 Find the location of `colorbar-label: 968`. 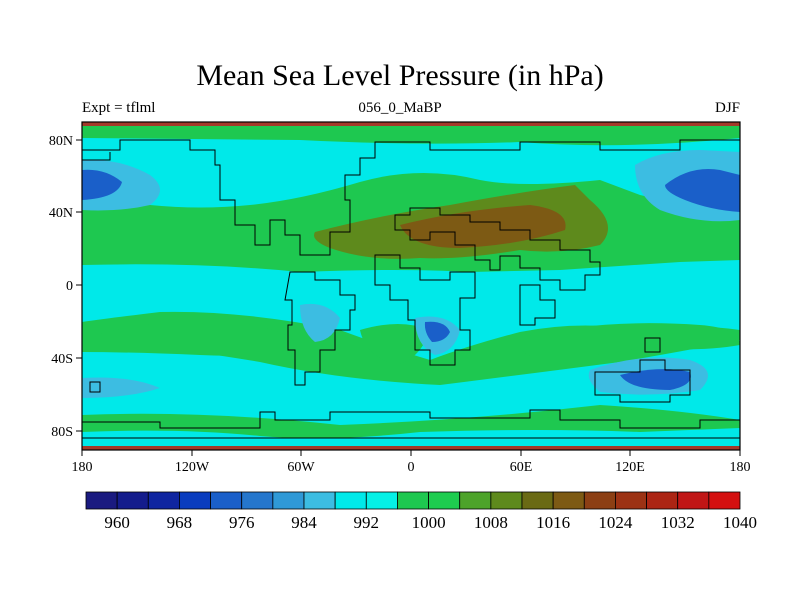

colorbar-label: 968 is located at coordinates (180, 522).